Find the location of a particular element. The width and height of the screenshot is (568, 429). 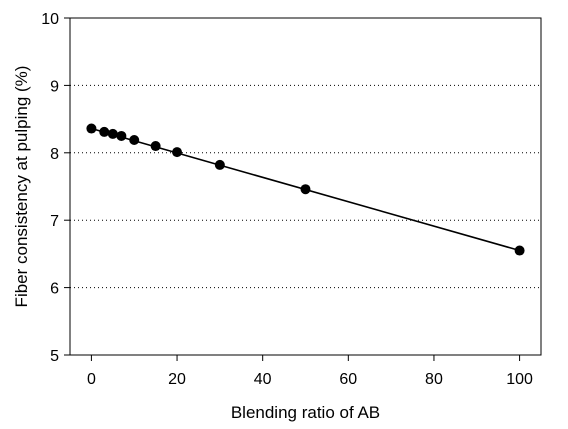

y-tick-label: 10 is located at coordinates (50, 19).